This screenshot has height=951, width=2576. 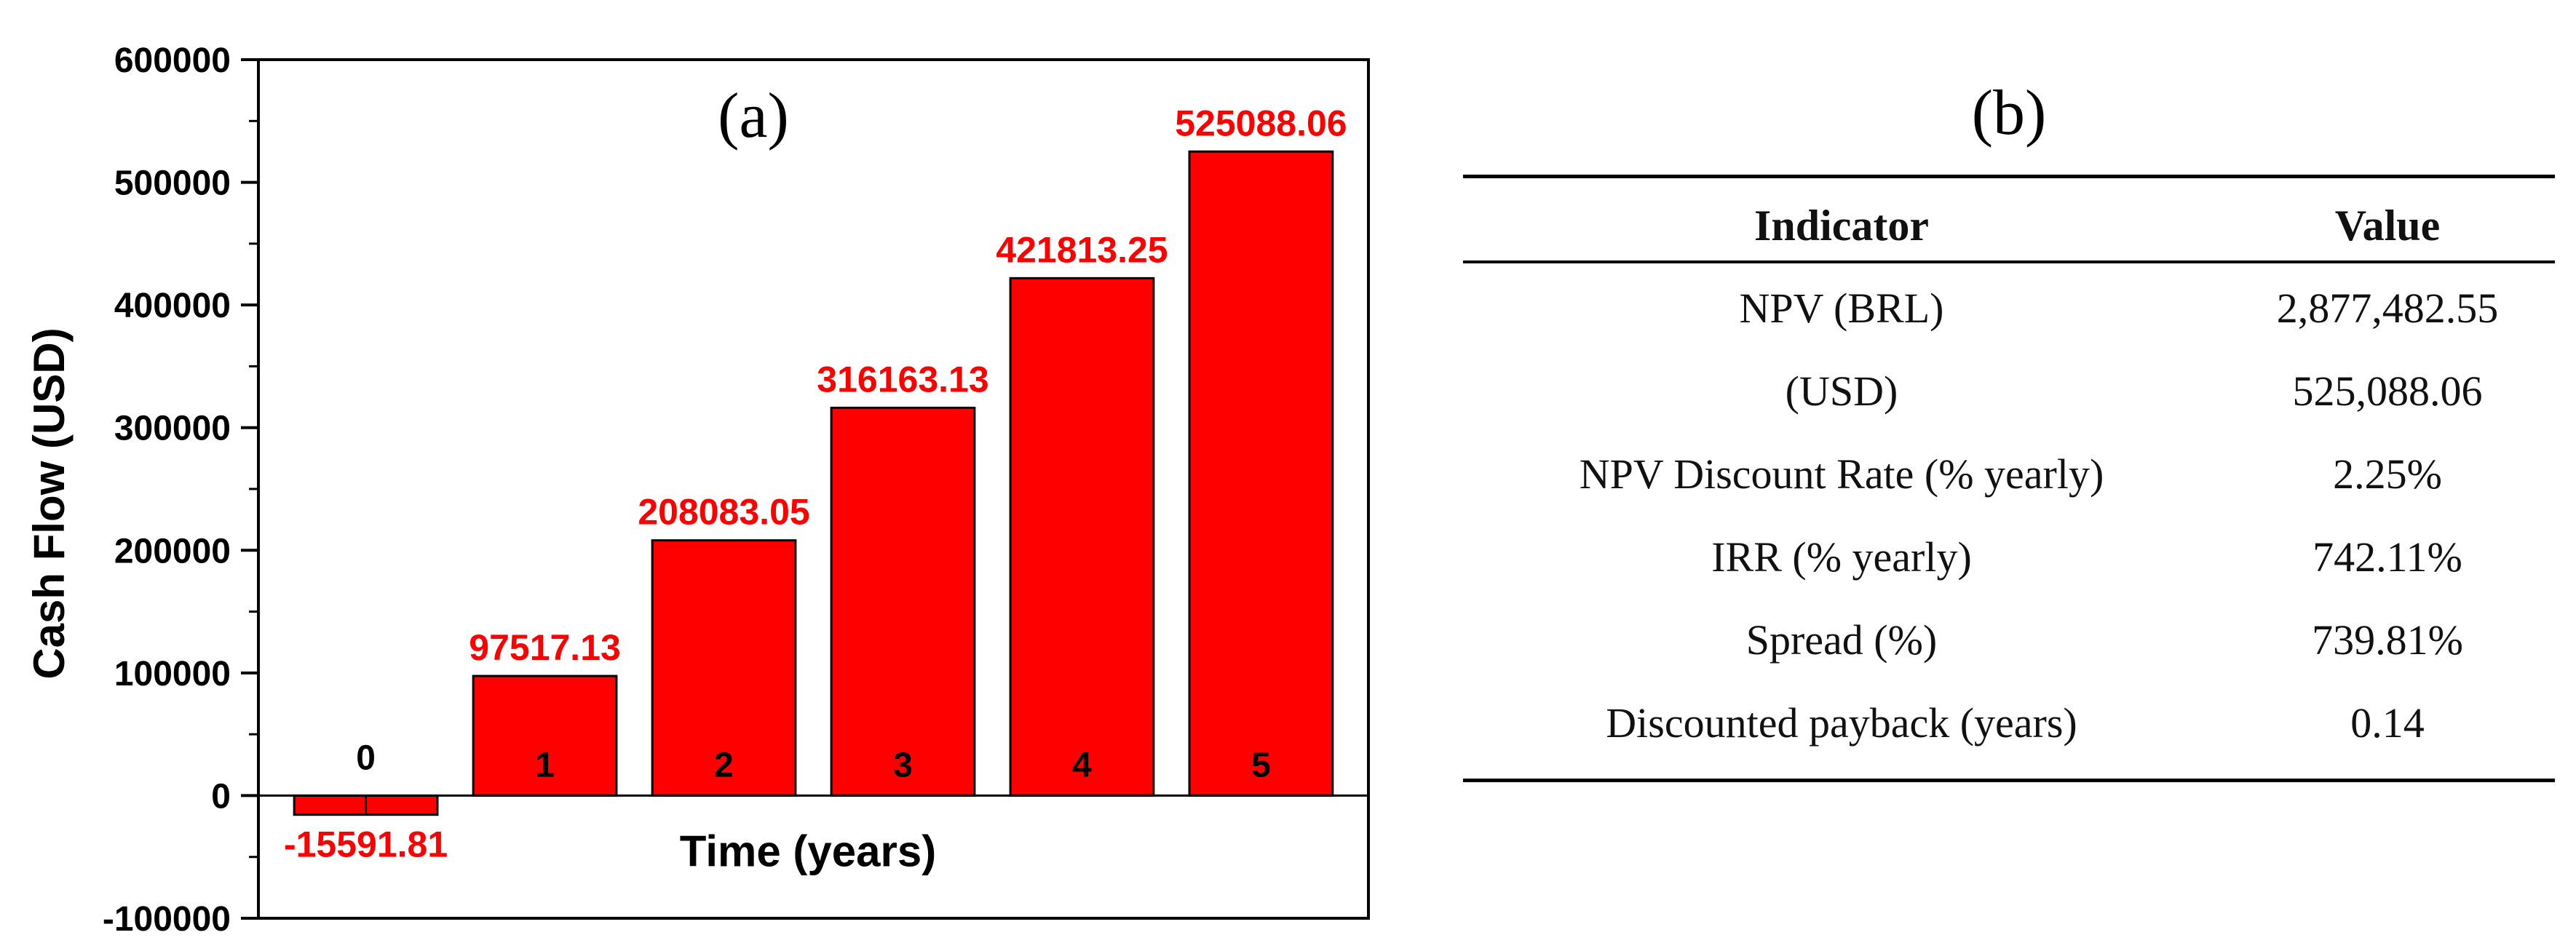 I want to click on y-tick-label: 100000, so click(x=172, y=674).